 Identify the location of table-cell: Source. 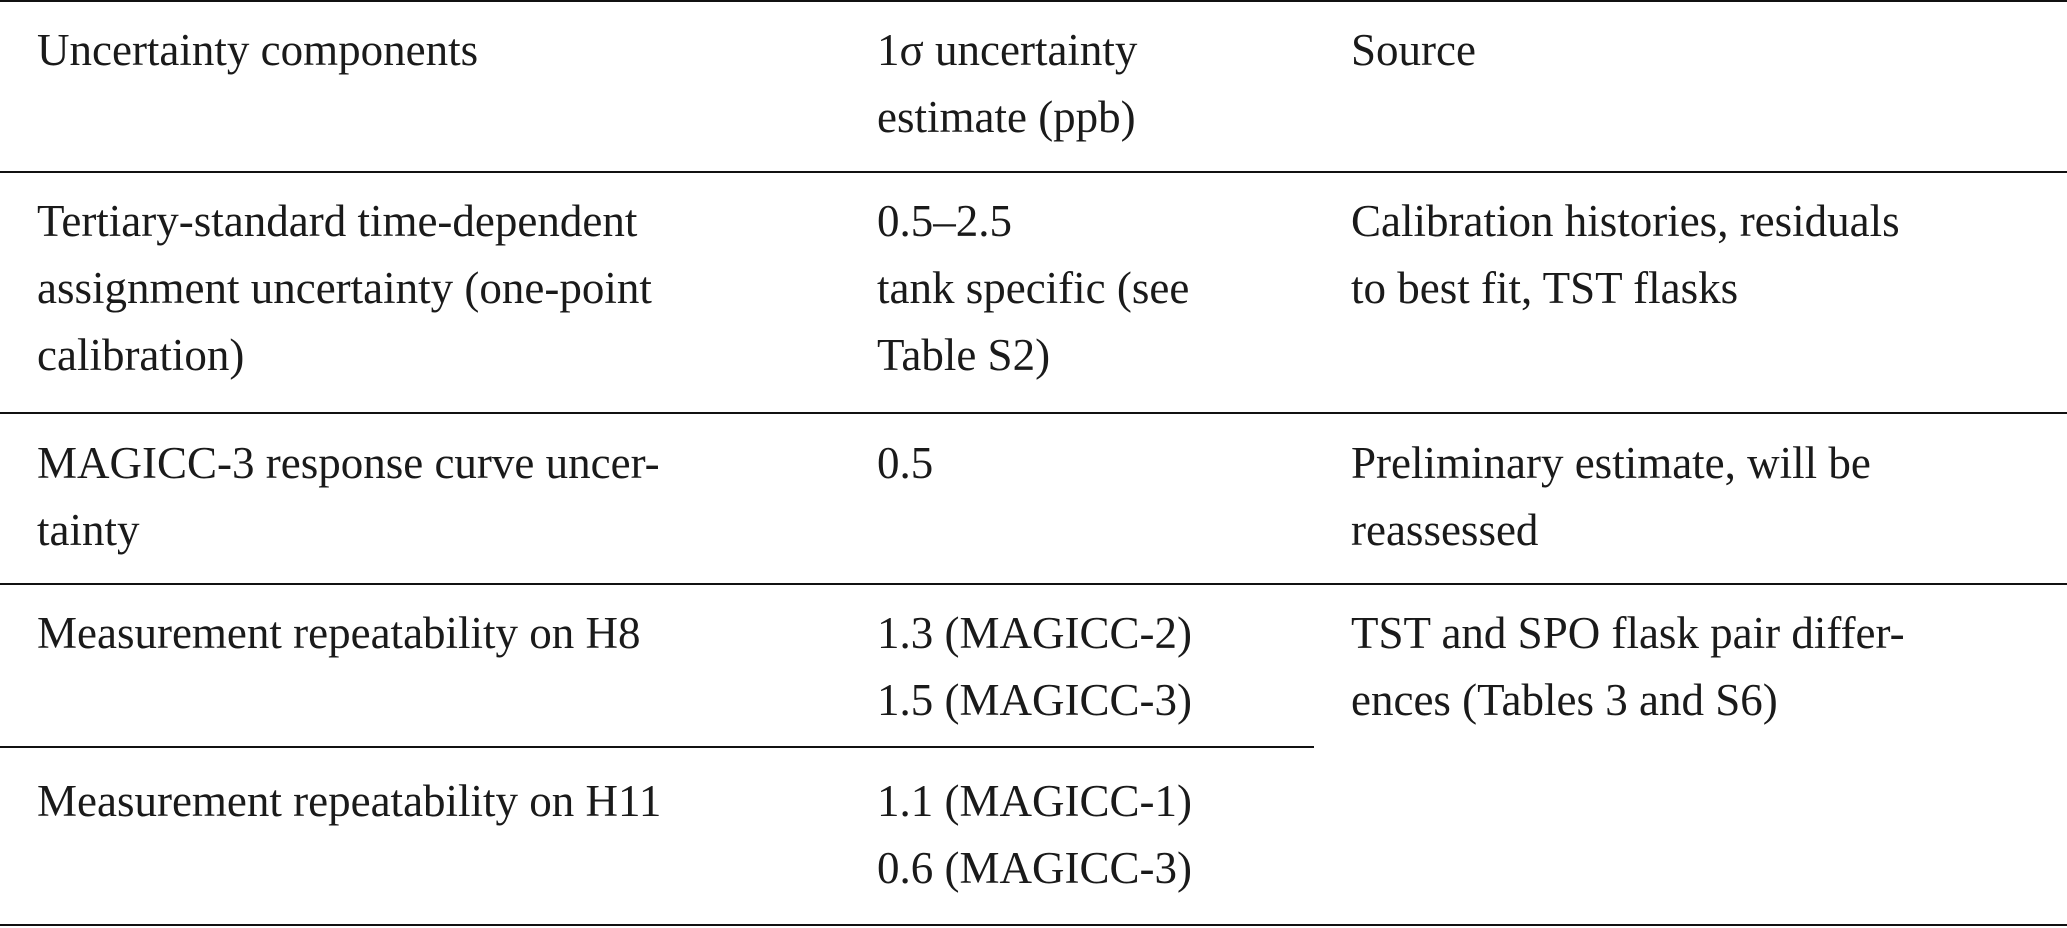
(1413, 50).